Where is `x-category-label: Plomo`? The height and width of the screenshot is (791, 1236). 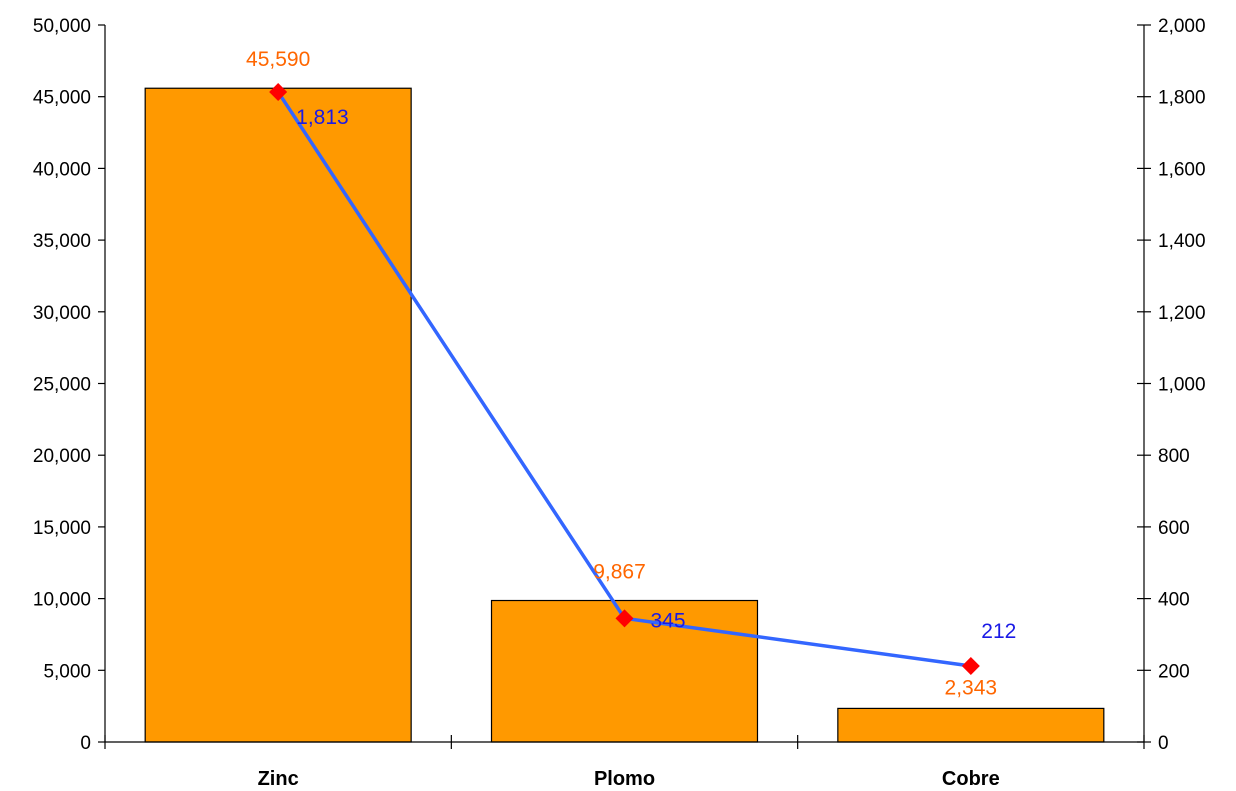
x-category-label: Plomo is located at coordinates (624, 779).